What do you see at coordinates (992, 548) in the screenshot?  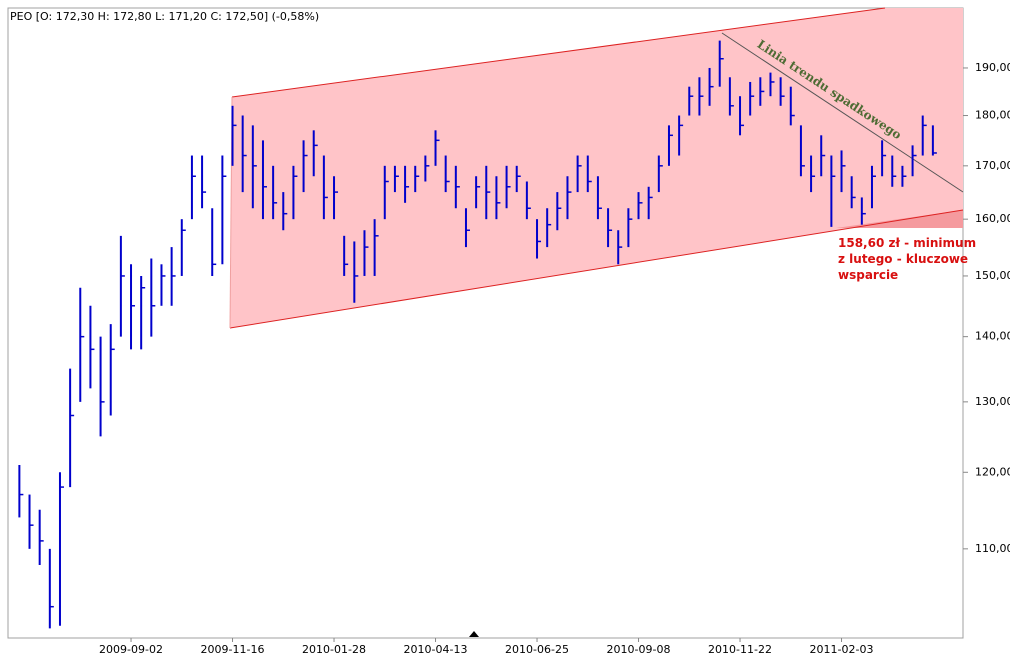 I see `y-tick-label: 110,00` at bounding box center [992, 548].